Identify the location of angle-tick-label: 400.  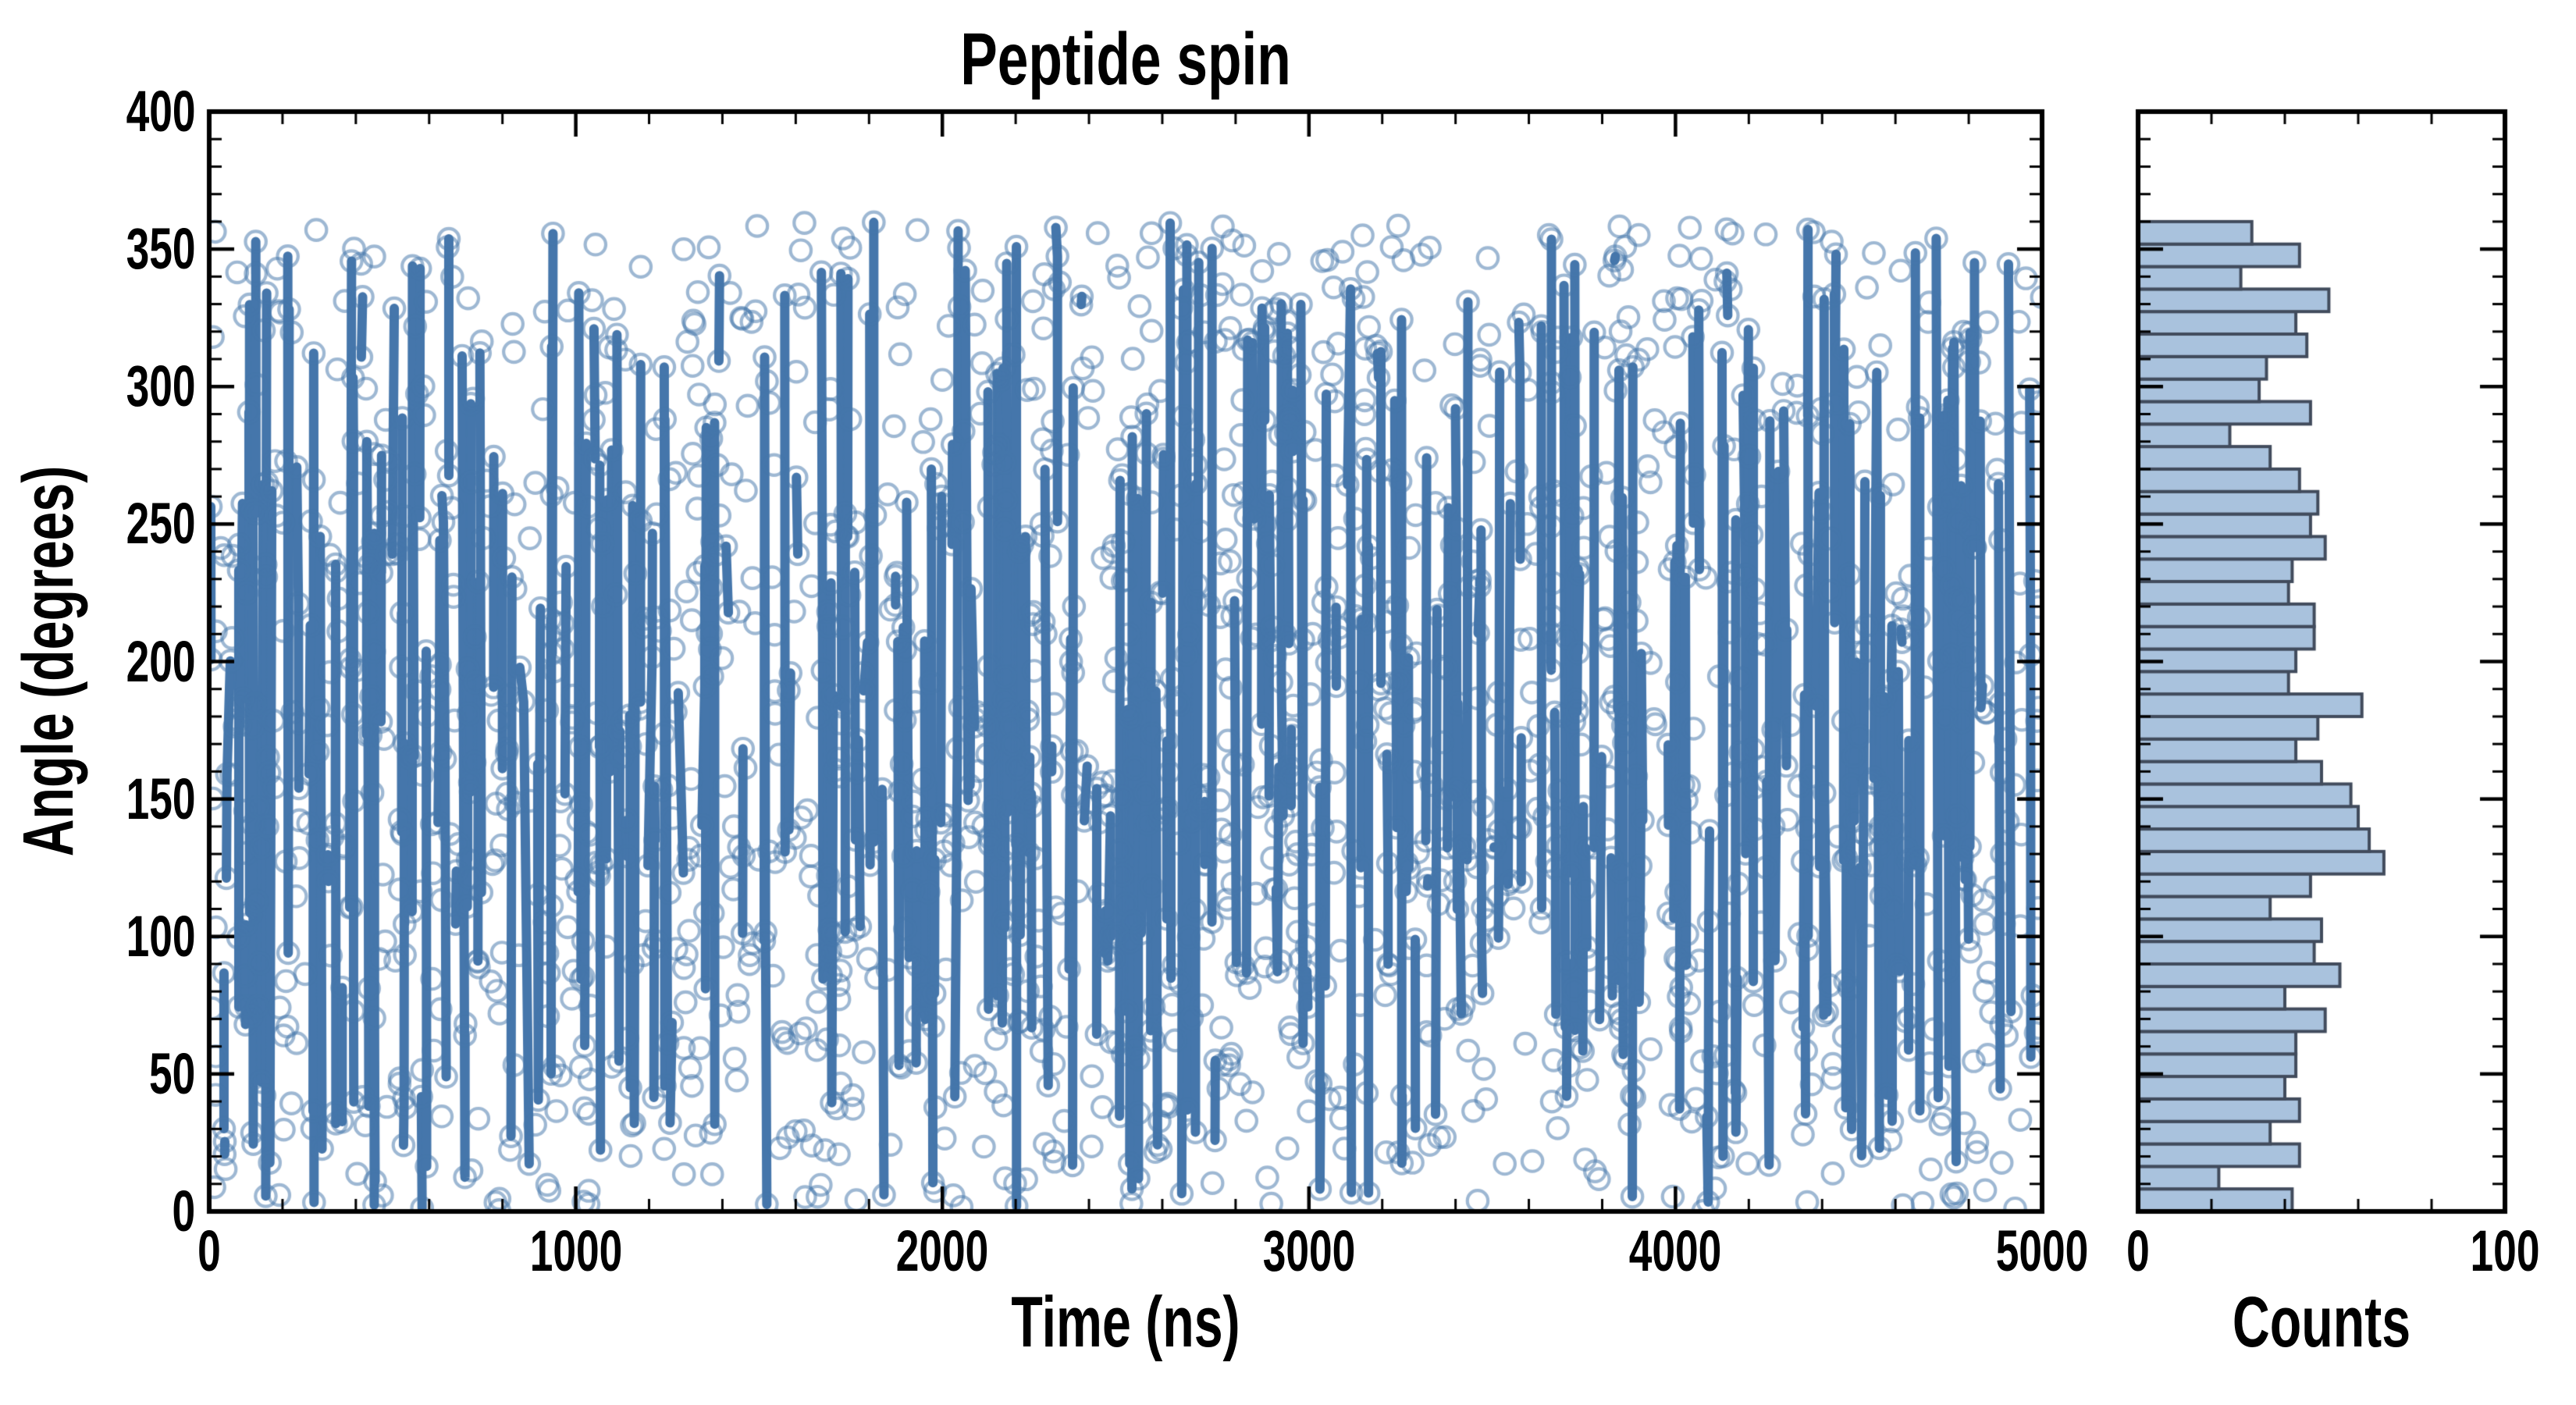
(160, 111).